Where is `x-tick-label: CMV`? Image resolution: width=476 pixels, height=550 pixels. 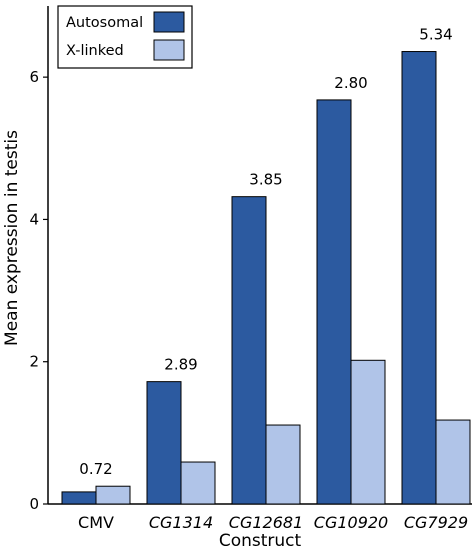
x-tick-label: CMV is located at coordinates (96, 522).